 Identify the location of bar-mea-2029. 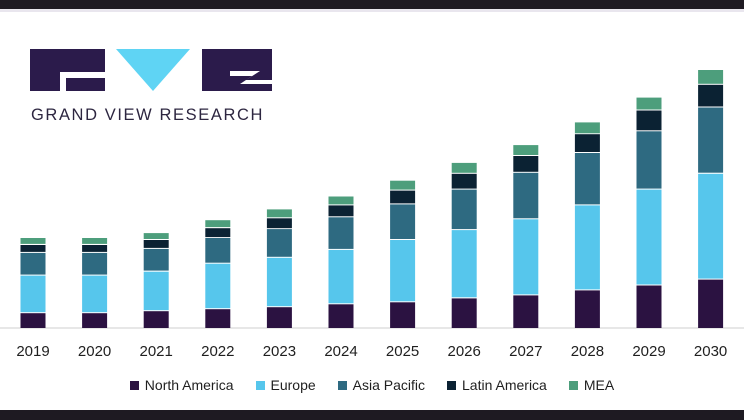
(649, 103).